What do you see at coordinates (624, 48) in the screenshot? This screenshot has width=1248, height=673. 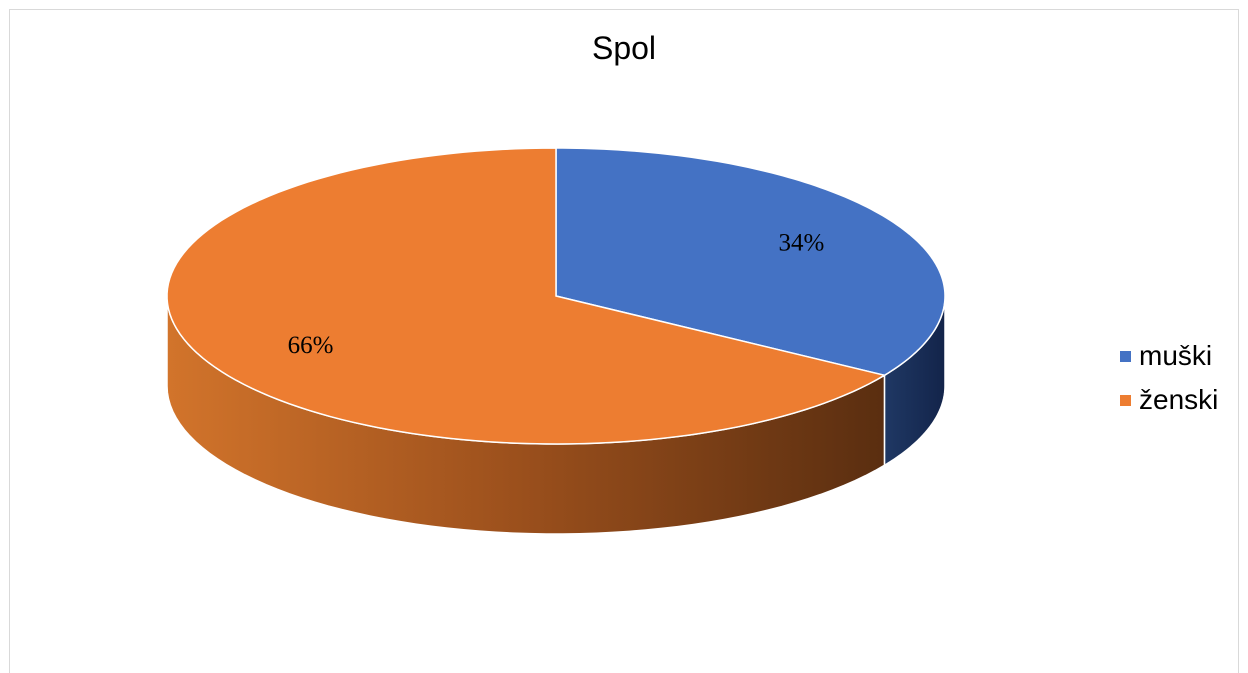 I see `chart-title: Spol` at bounding box center [624, 48].